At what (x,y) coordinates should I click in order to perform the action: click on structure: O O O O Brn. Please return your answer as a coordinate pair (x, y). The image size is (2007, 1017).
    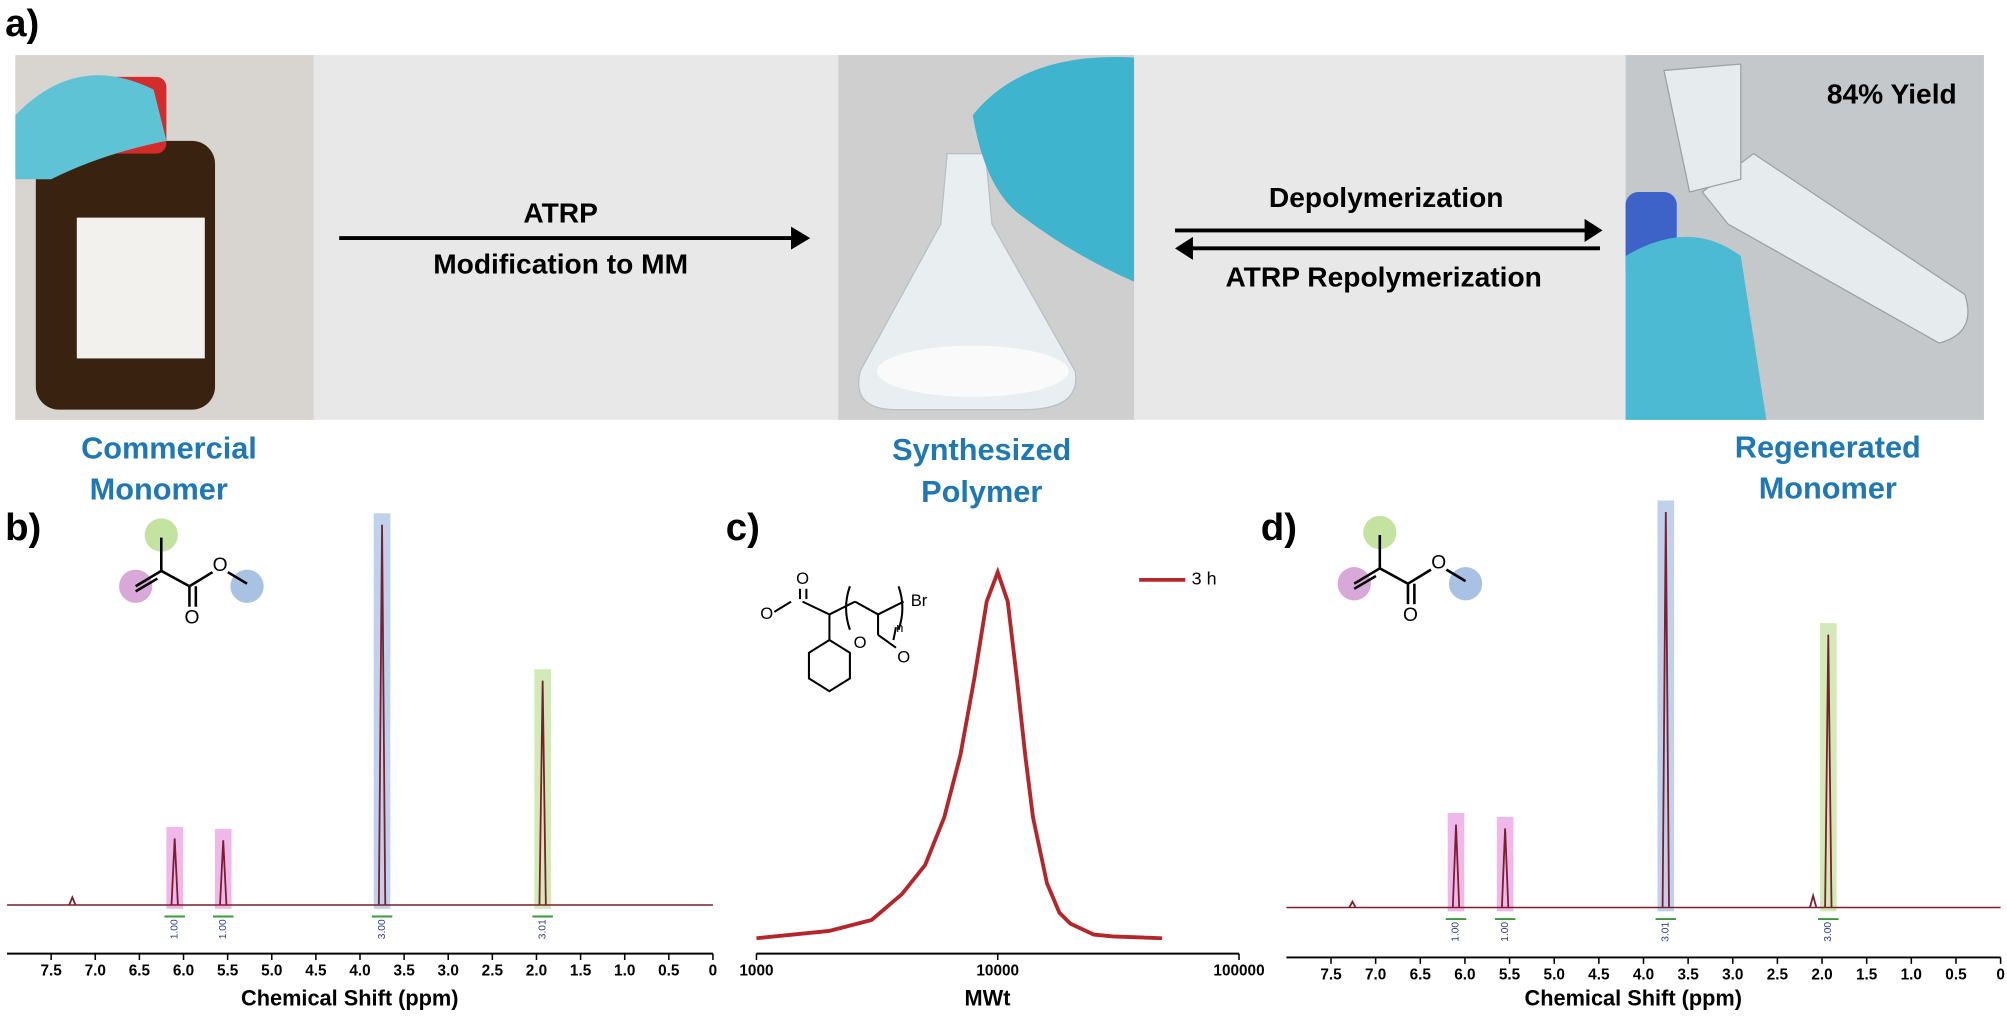
    Looking at the image, I should click on (844, 631).